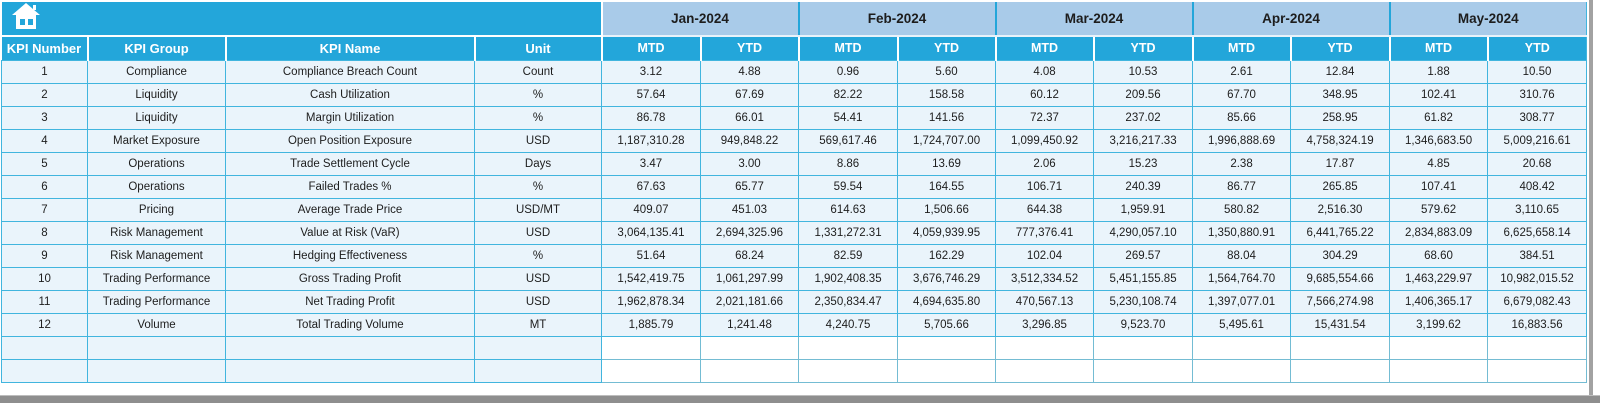 The image size is (1600, 403). I want to click on unit-cell: Count, so click(538, 71).